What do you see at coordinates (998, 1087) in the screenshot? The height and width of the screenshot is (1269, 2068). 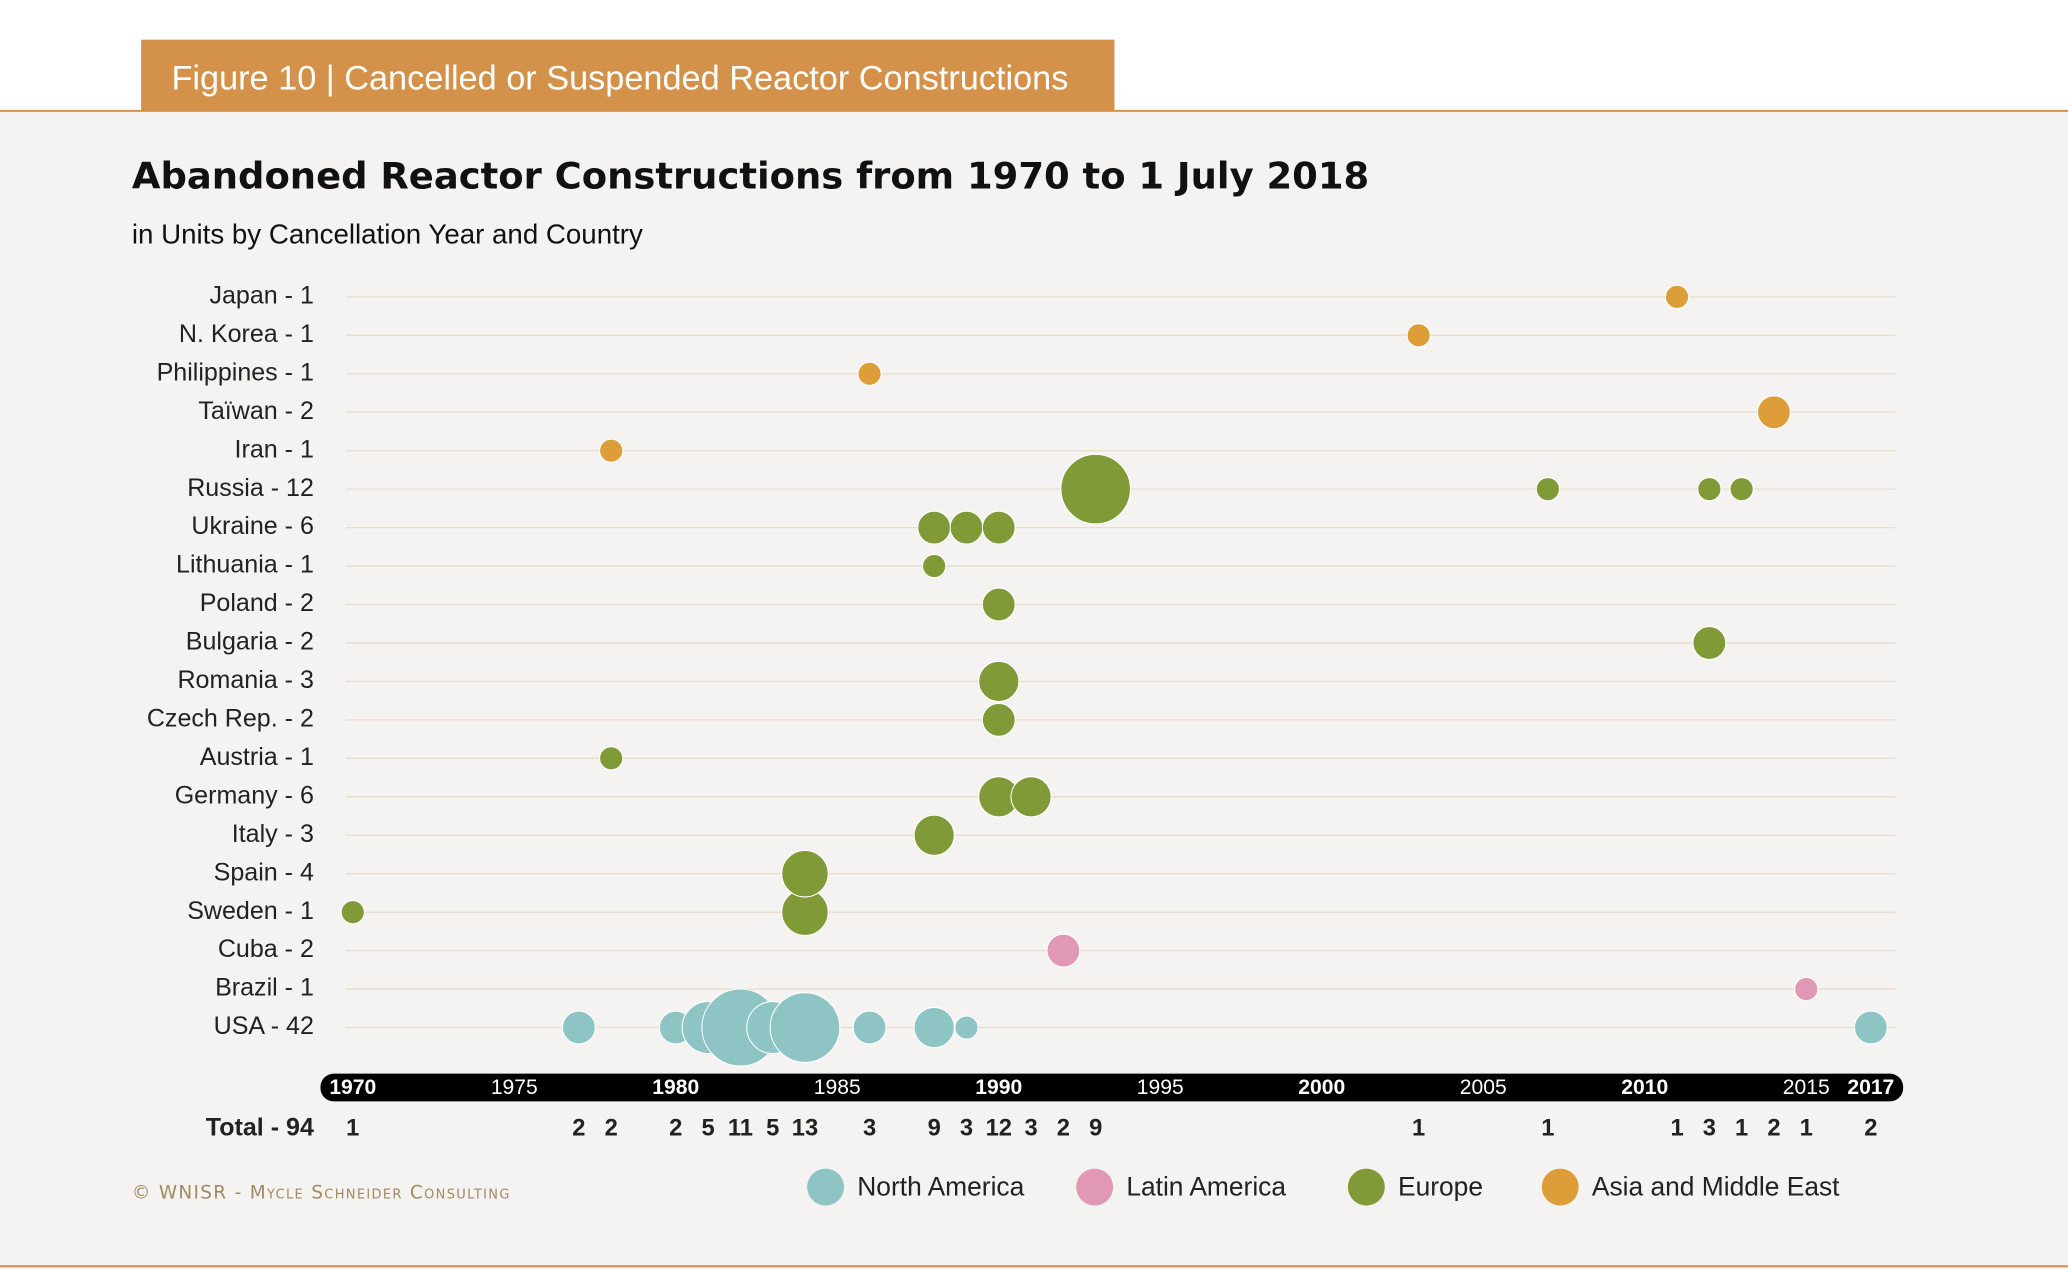 I see `x-tick-label: 1990` at bounding box center [998, 1087].